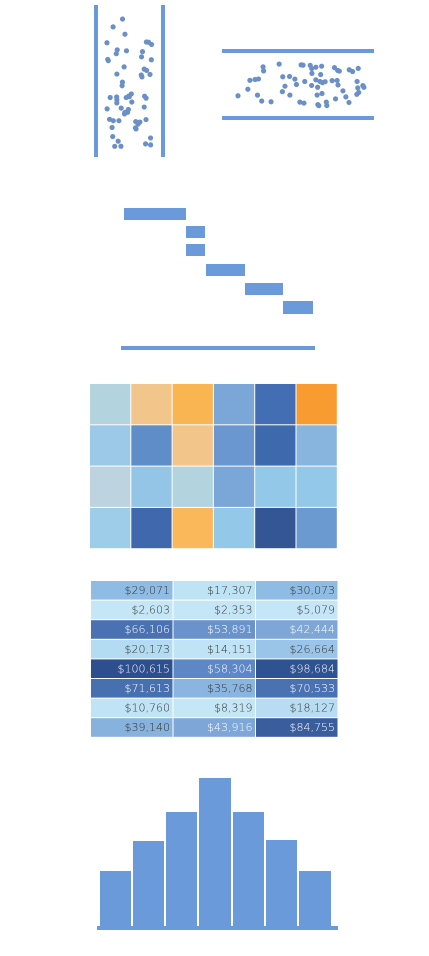 This screenshot has width=429, height=956. What do you see at coordinates (144, 668) in the screenshot?
I see `cell-value: $100,615` at bounding box center [144, 668].